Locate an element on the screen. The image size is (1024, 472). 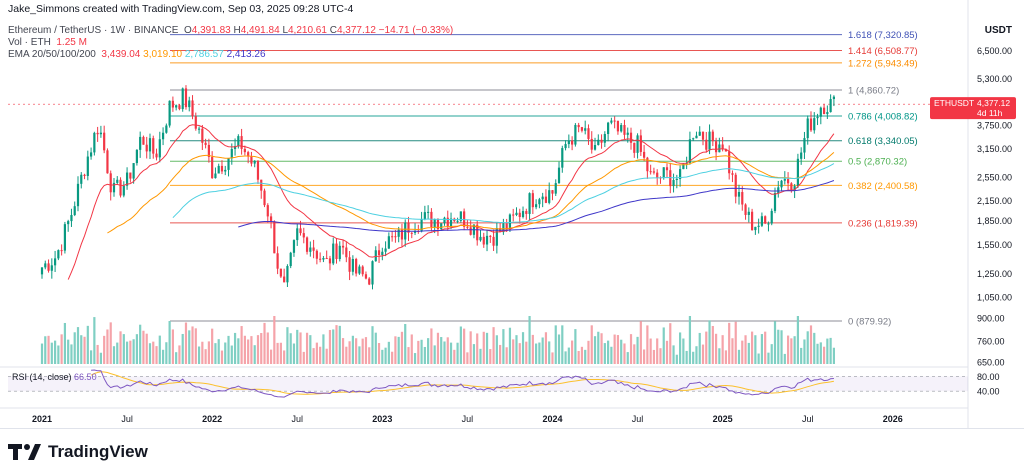
x-tick-label: 2025 is located at coordinates (723, 419).